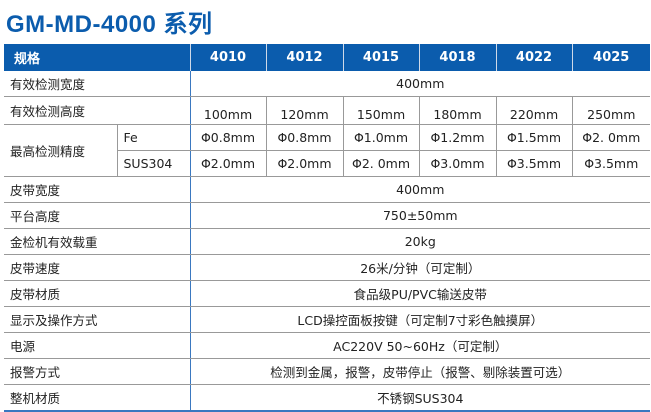 This screenshot has height=412, width=651. What do you see at coordinates (228, 110) in the screenshot?
I see `cell-value: 100mm` at bounding box center [228, 110].